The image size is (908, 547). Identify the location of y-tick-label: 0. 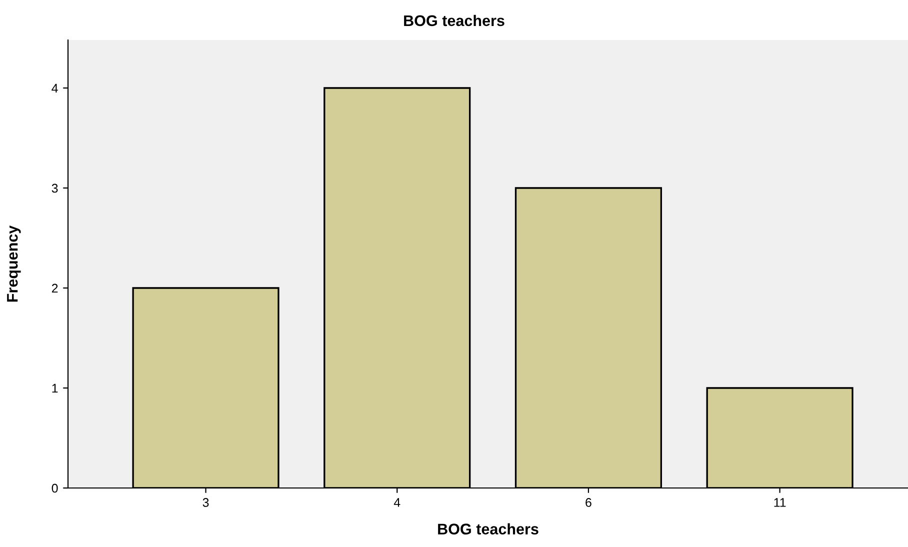
(55, 488).